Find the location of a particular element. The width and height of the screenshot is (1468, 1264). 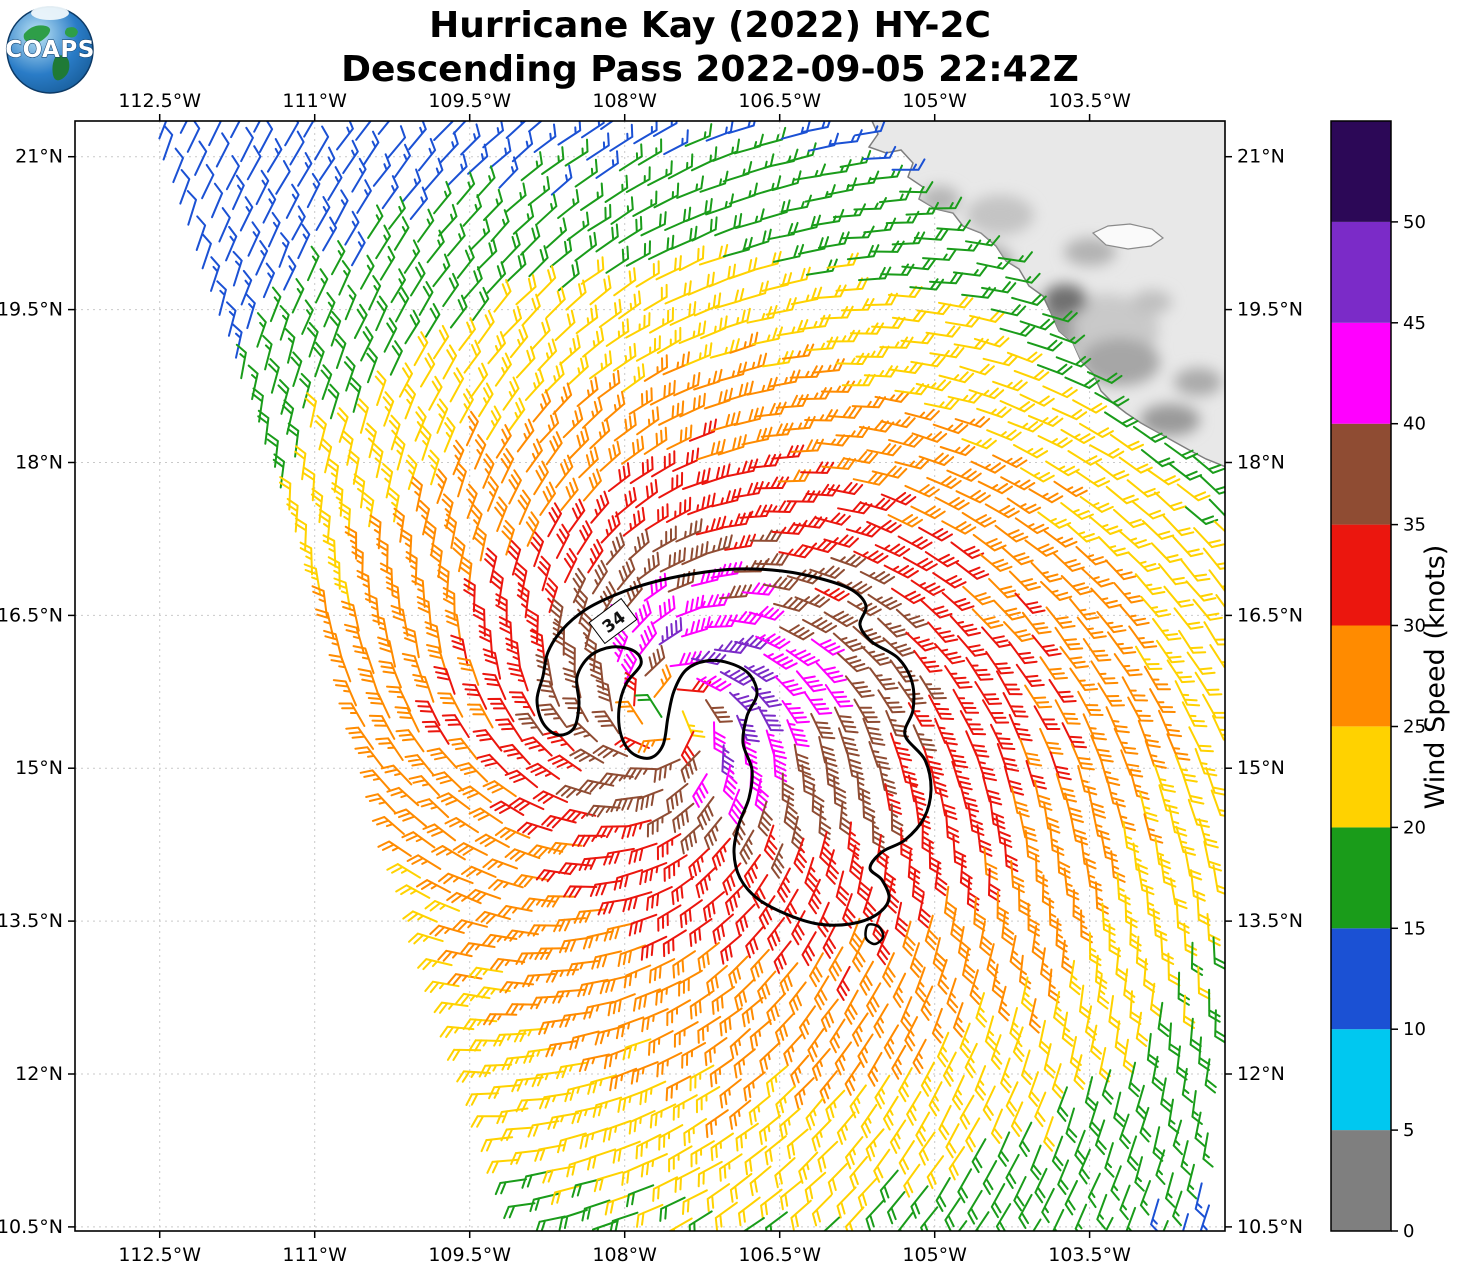

logo-text: COAPS is located at coordinates (50, 50).